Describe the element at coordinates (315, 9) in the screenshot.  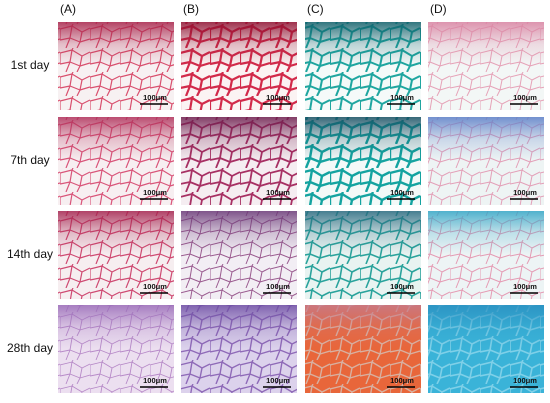
I see `column-label: (C)` at that location.